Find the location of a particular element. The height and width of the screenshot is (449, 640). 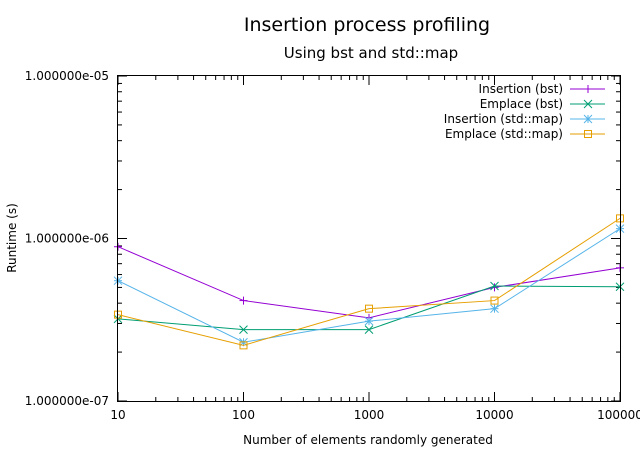

chart-title: Insertion process profiling is located at coordinates (367, 25).